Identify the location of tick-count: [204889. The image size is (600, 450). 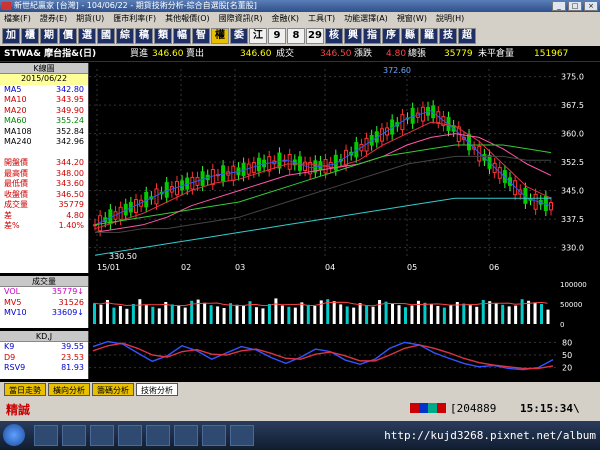
(473, 408).